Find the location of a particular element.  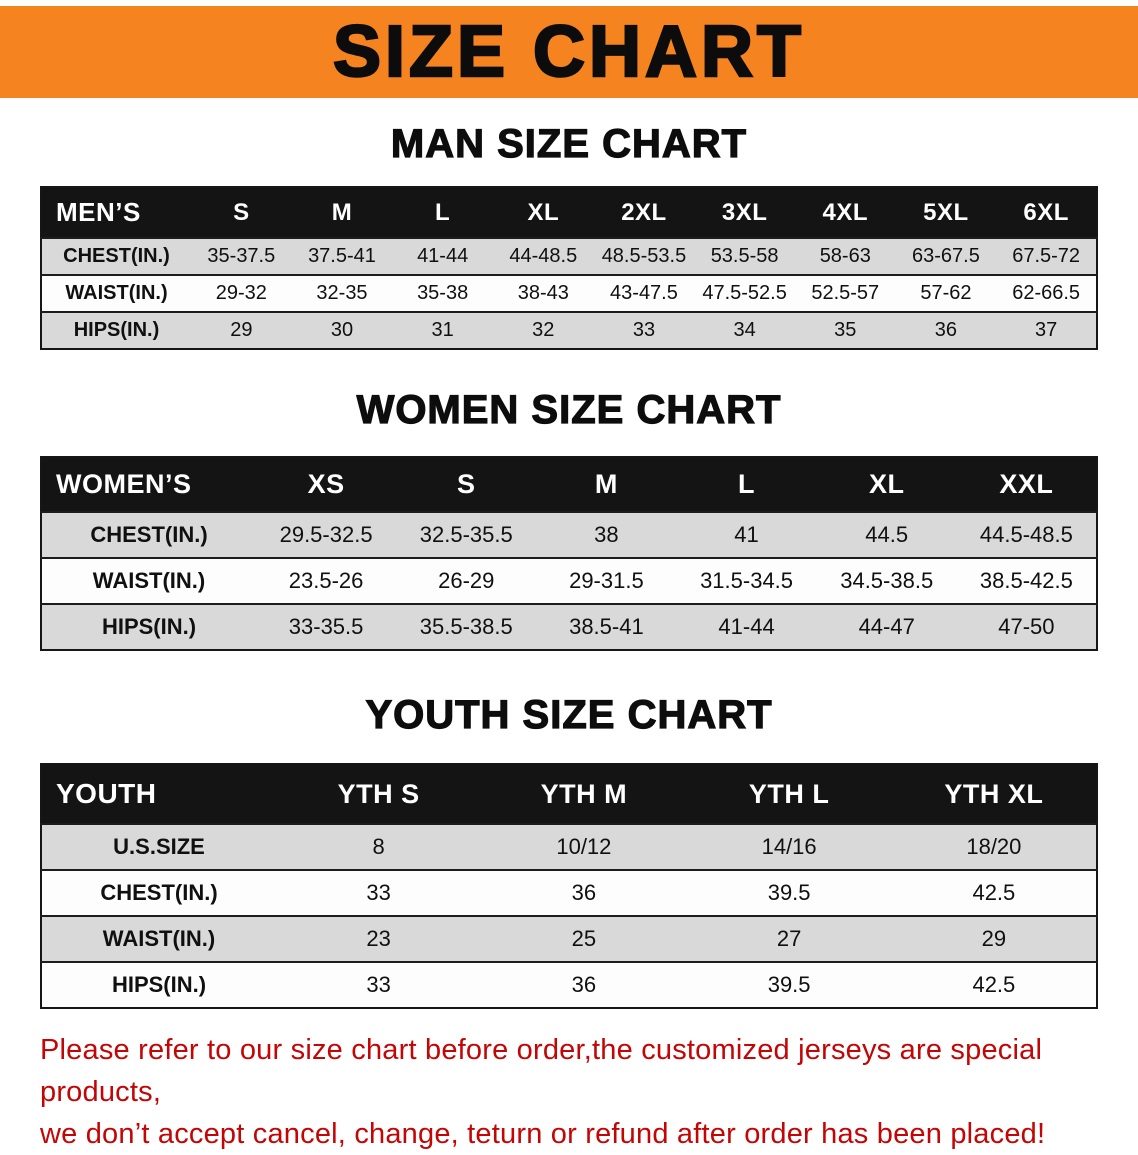

size-value-cell: 44.5-48.5 is located at coordinates (1026, 534).